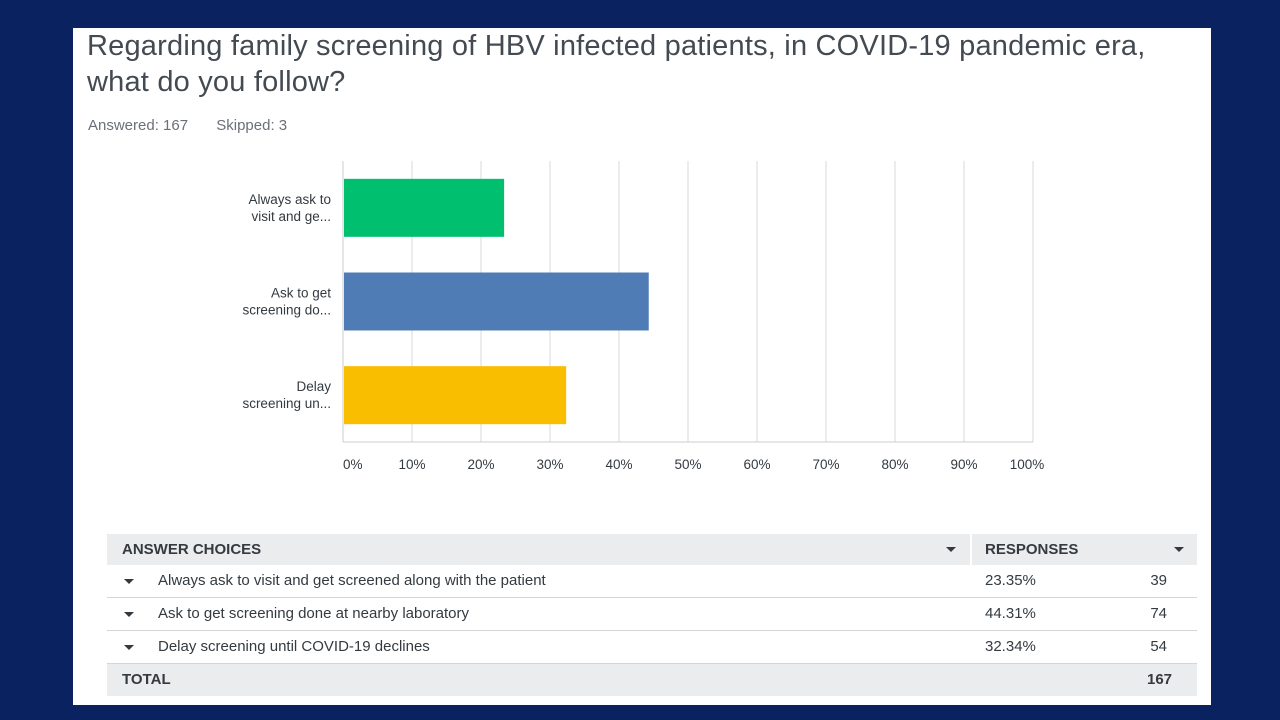  I want to click on x-tick-label: 80%, so click(894, 464).